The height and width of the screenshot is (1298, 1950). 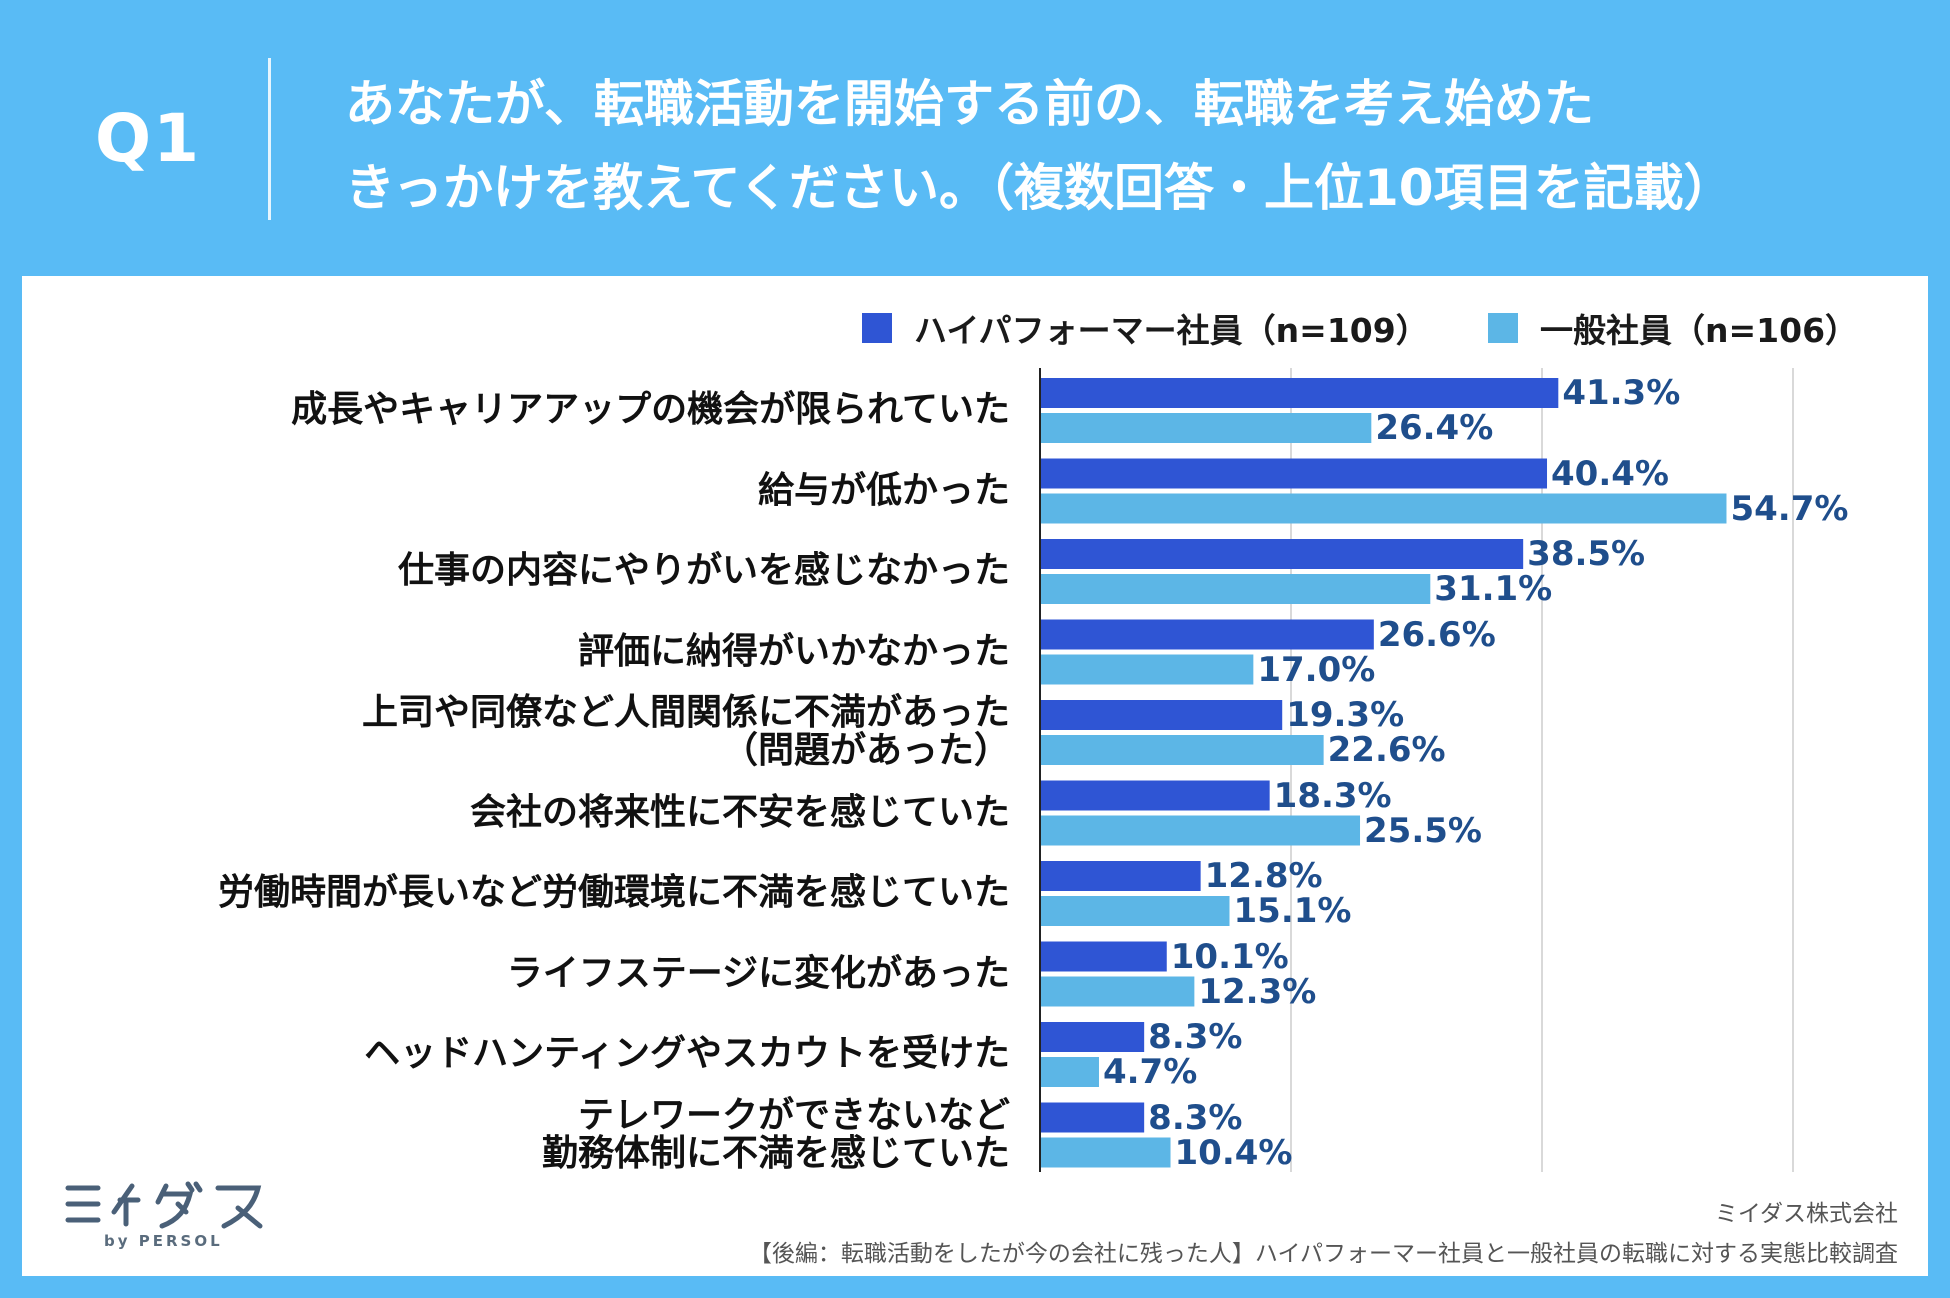 What do you see at coordinates (1316, 669) in the screenshot?
I see `value-label-general-4: 17.0%` at bounding box center [1316, 669].